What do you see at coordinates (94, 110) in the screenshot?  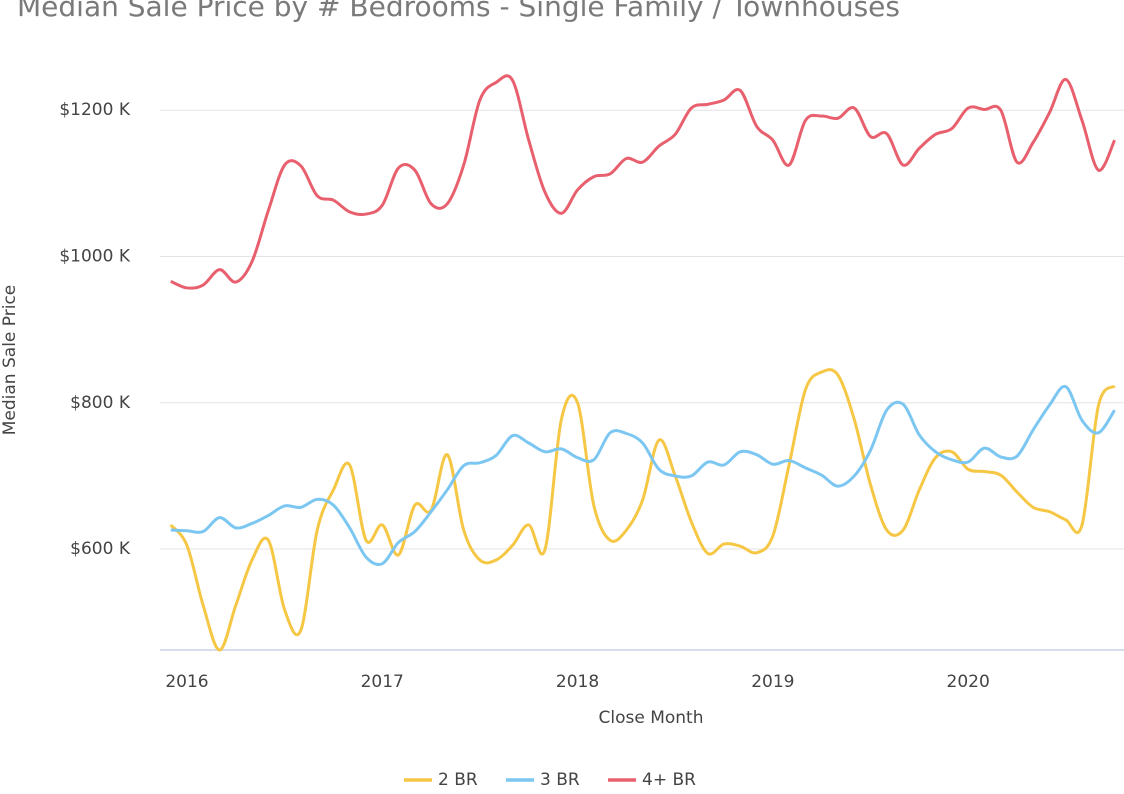 I see `y-tick-label: $1200 K` at bounding box center [94, 110].